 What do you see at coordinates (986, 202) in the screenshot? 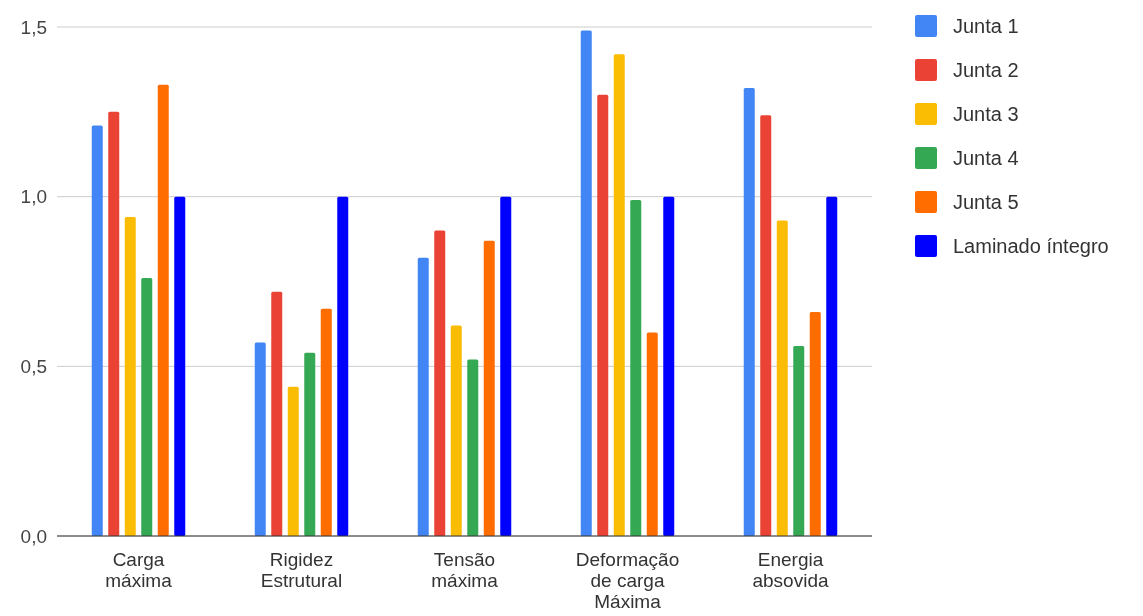
I see `legend-label: Junta 5` at bounding box center [986, 202].